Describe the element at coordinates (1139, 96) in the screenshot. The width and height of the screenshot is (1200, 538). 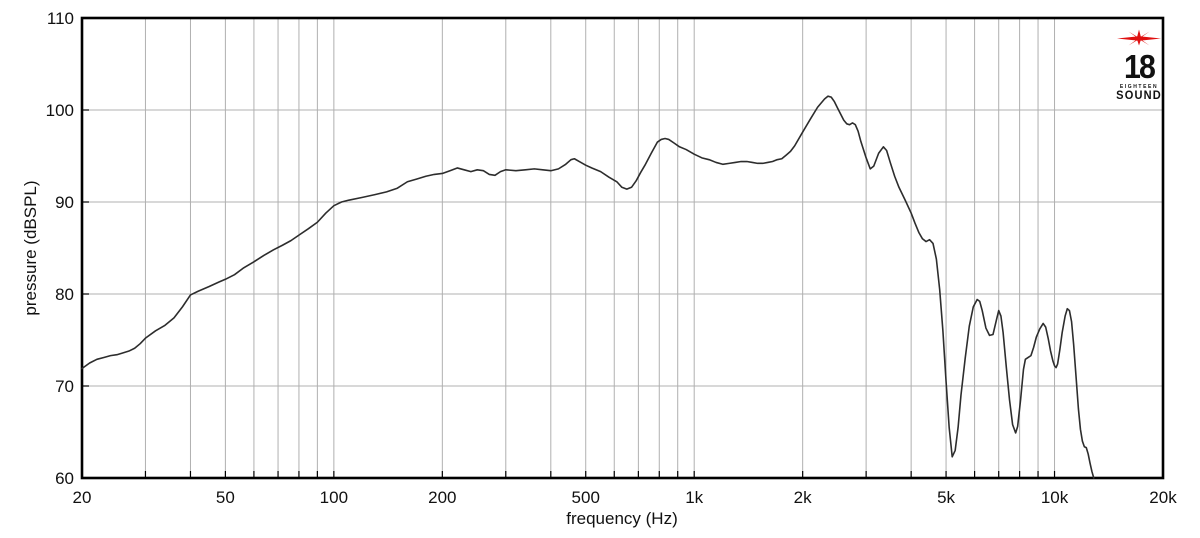
I see `logo-sound-text: SOUND` at that location.